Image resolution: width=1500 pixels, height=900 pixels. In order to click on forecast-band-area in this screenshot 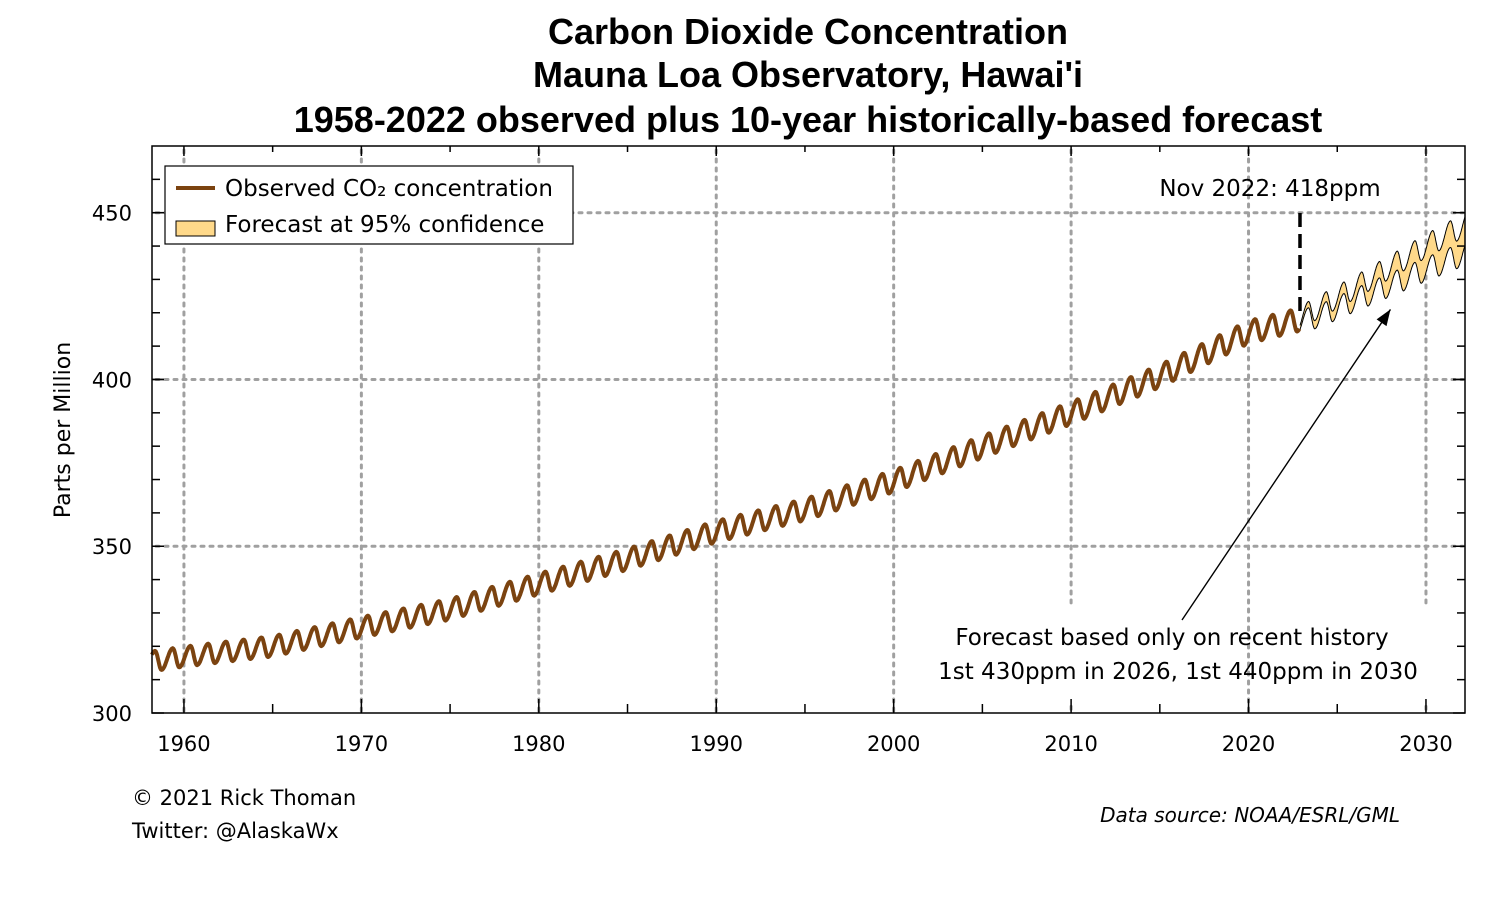, I will do `click(1382, 273)`.